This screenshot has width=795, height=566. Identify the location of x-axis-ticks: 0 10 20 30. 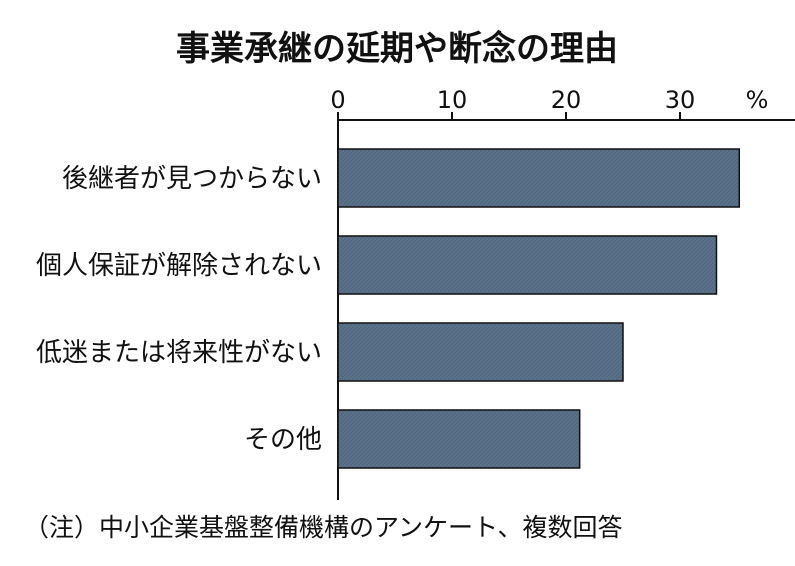
(512, 103).